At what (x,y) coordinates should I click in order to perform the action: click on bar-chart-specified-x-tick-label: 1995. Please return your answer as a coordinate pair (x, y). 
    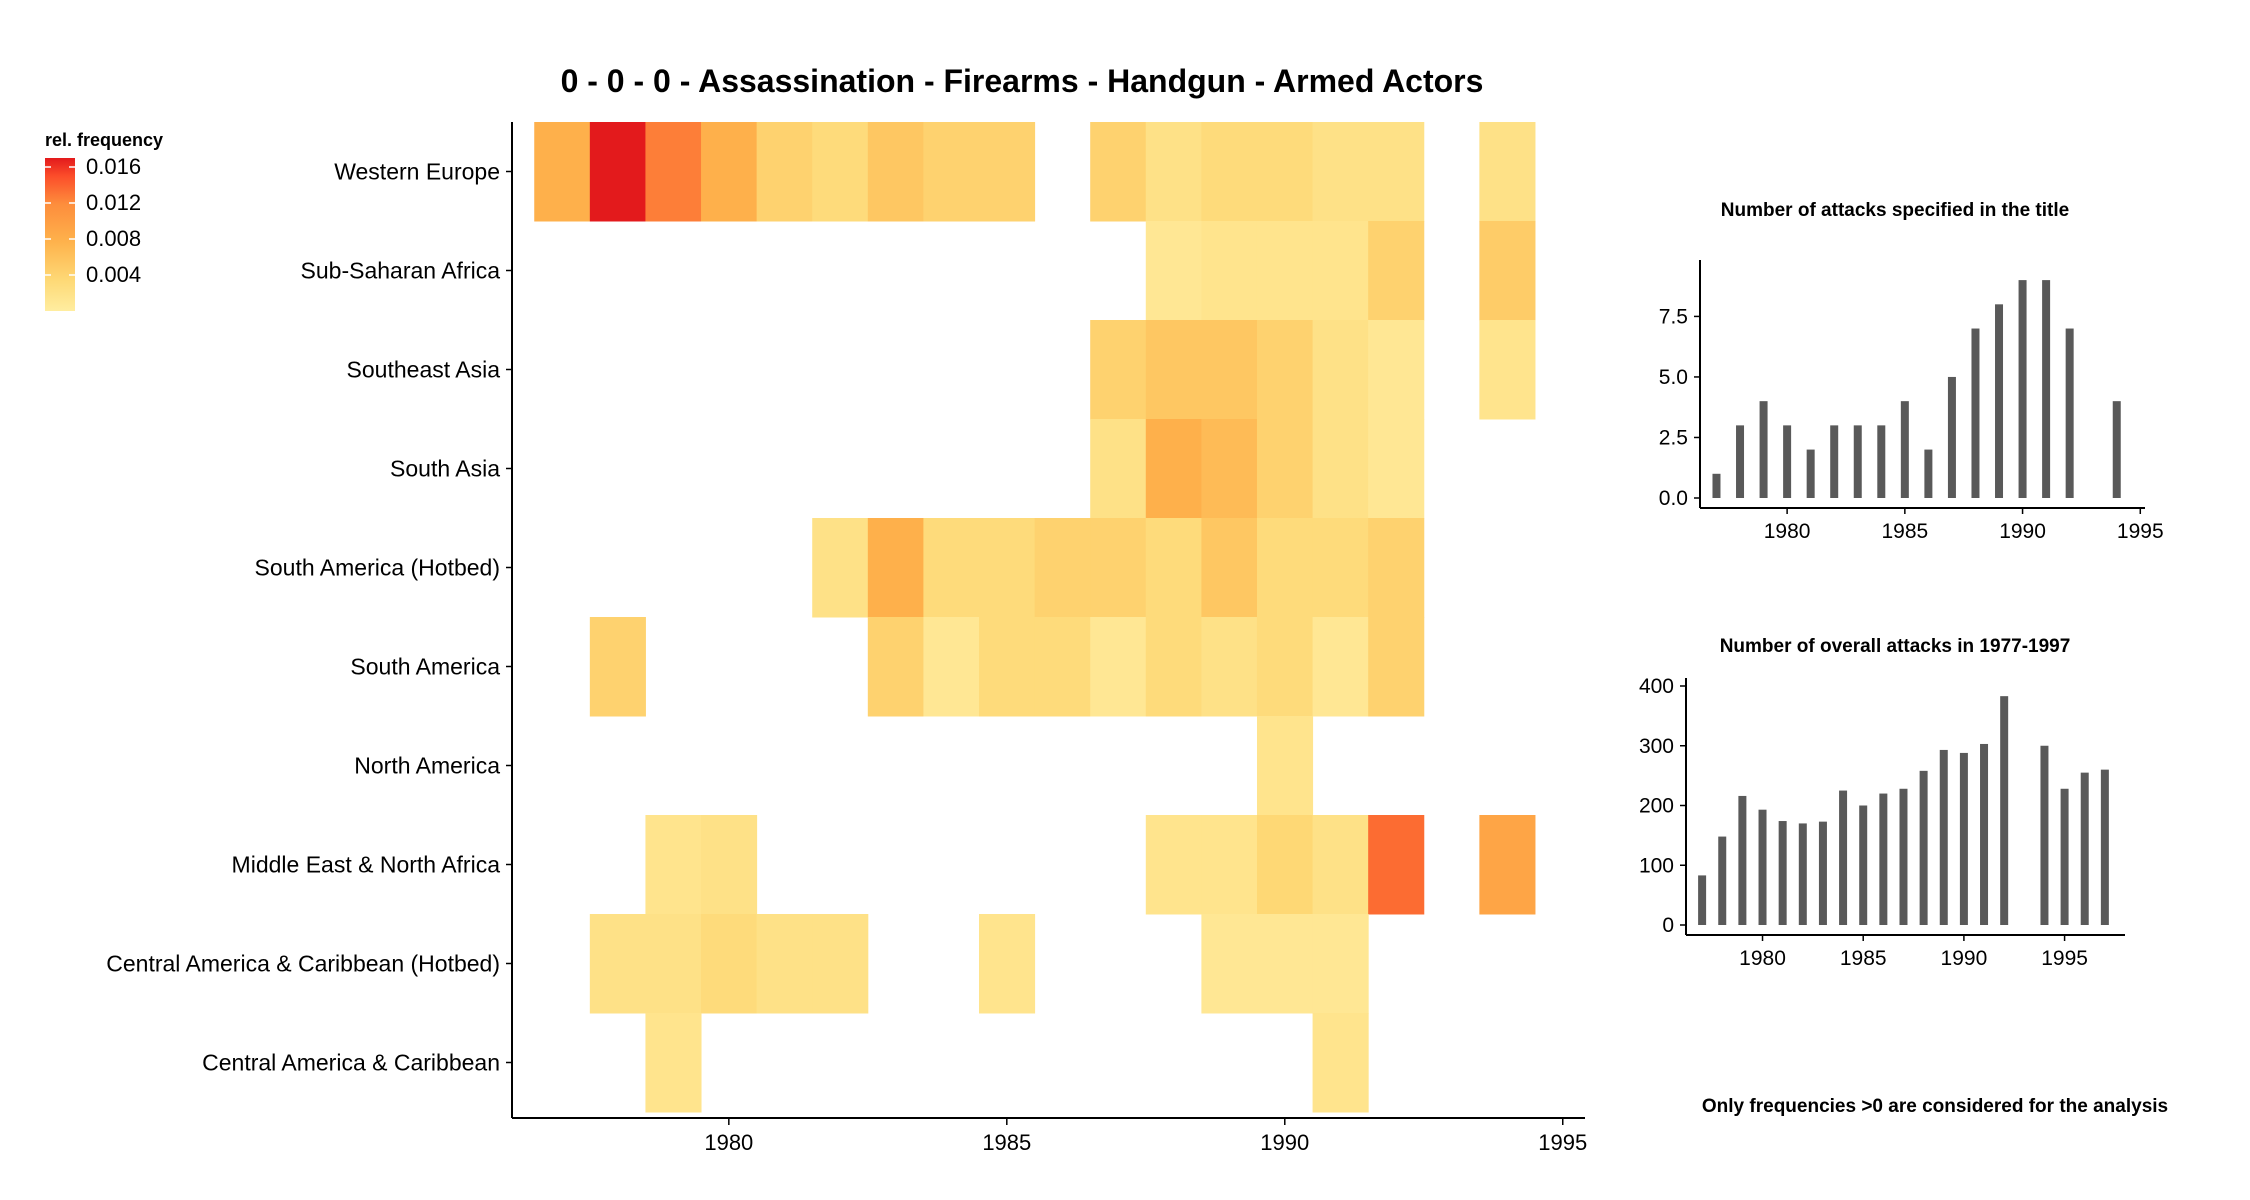
    Looking at the image, I should click on (2140, 531).